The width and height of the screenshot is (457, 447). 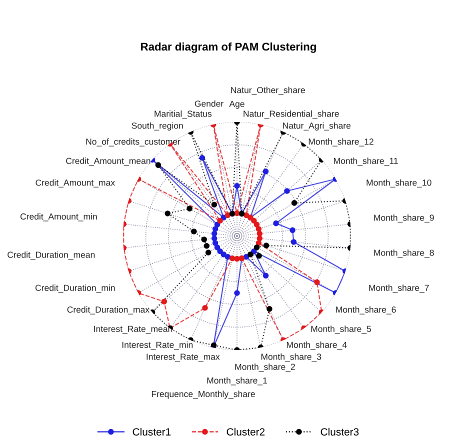 What do you see at coordinates (268, 90) in the screenshot?
I see `spoke-label: Natur_Other_share` at bounding box center [268, 90].